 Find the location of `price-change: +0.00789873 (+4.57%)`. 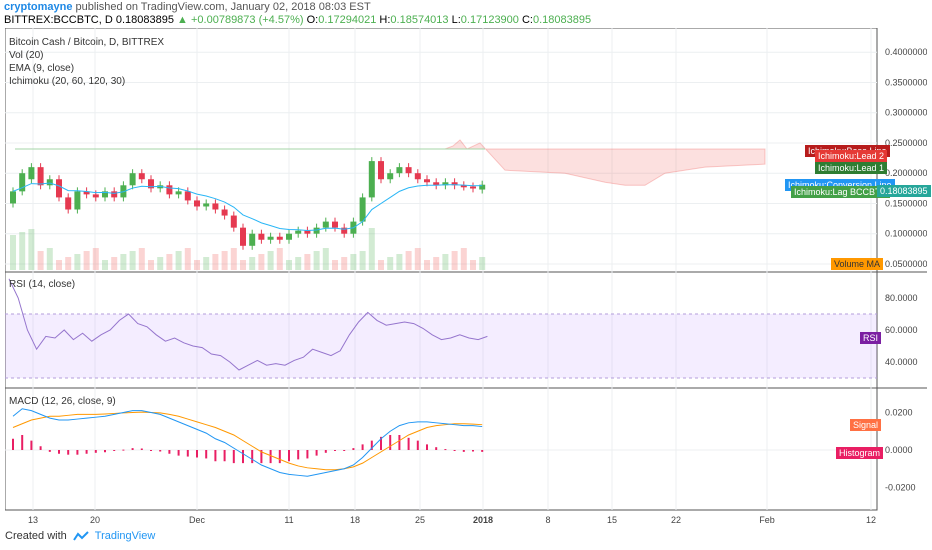

price-change: +0.00789873 (+4.57%) is located at coordinates (247, 20).